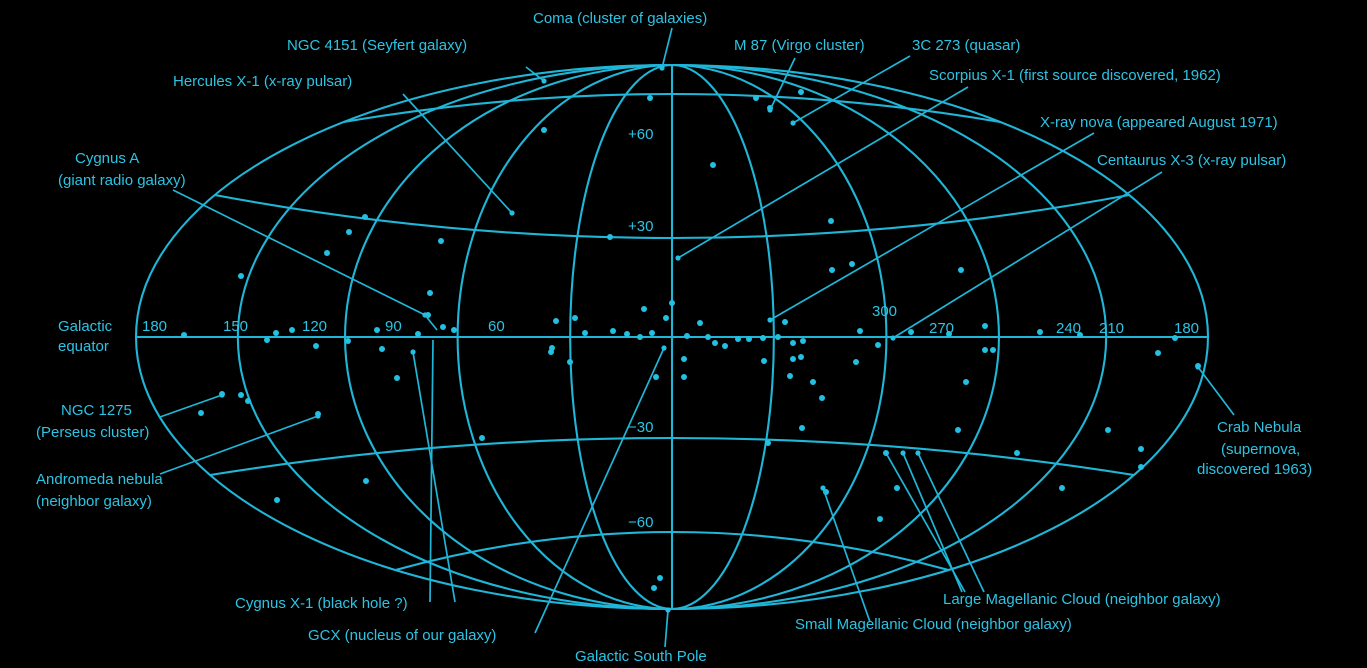  What do you see at coordinates (1216, 391) in the screenshot?
I see `pointer-line-crab` at bounding box center [1216, 391].